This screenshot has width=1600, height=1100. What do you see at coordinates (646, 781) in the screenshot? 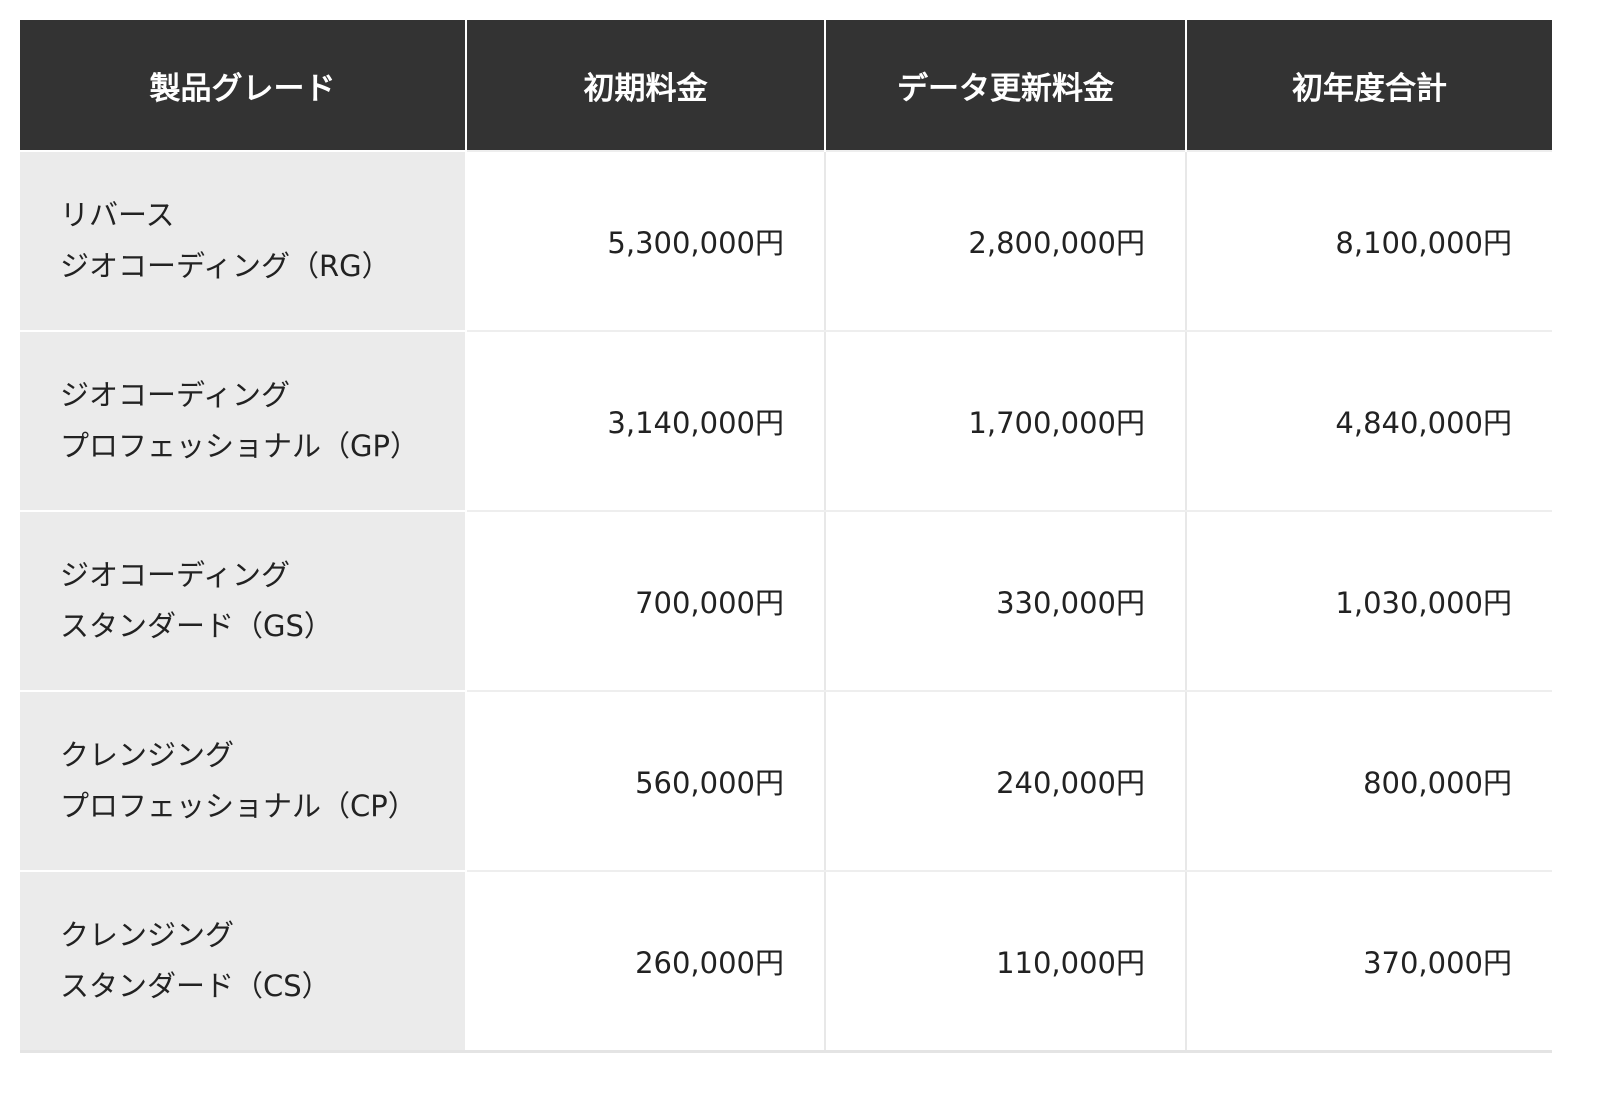
I see `initial-fee-cell: 560,000円` at bounding box center [646, 781].